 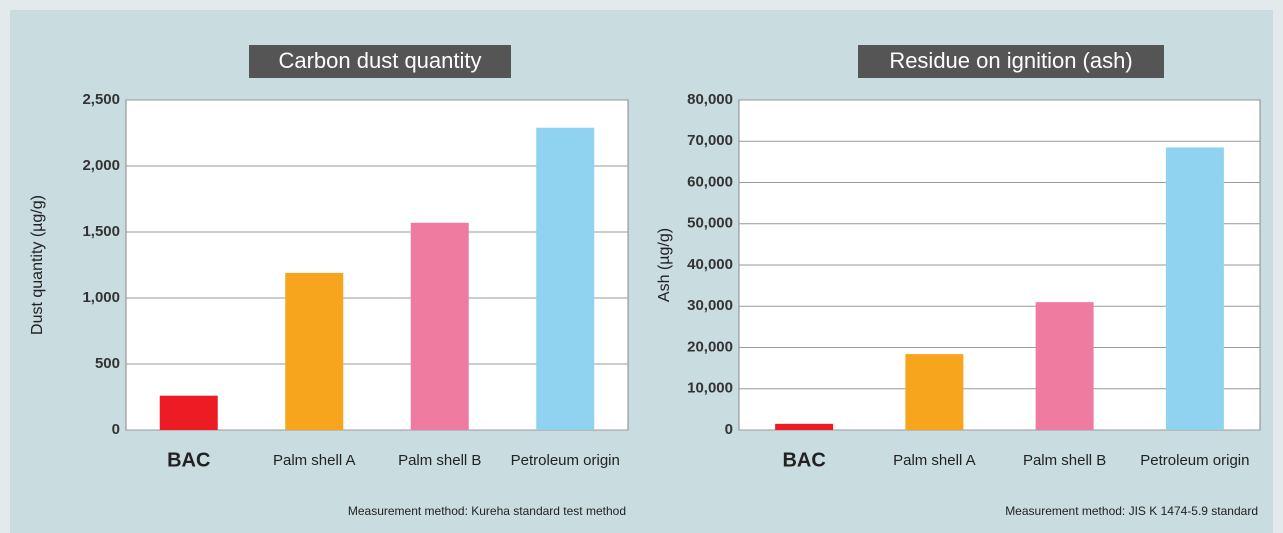 I want to click on y-tick-label: 80,000, so click(x=710, y=99).